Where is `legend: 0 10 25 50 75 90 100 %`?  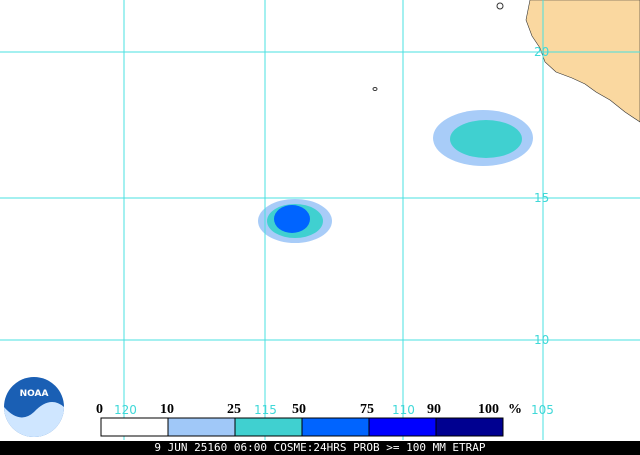
legend: 0 10 25 50 75 90 100 % is located at coordinates (309, 419).